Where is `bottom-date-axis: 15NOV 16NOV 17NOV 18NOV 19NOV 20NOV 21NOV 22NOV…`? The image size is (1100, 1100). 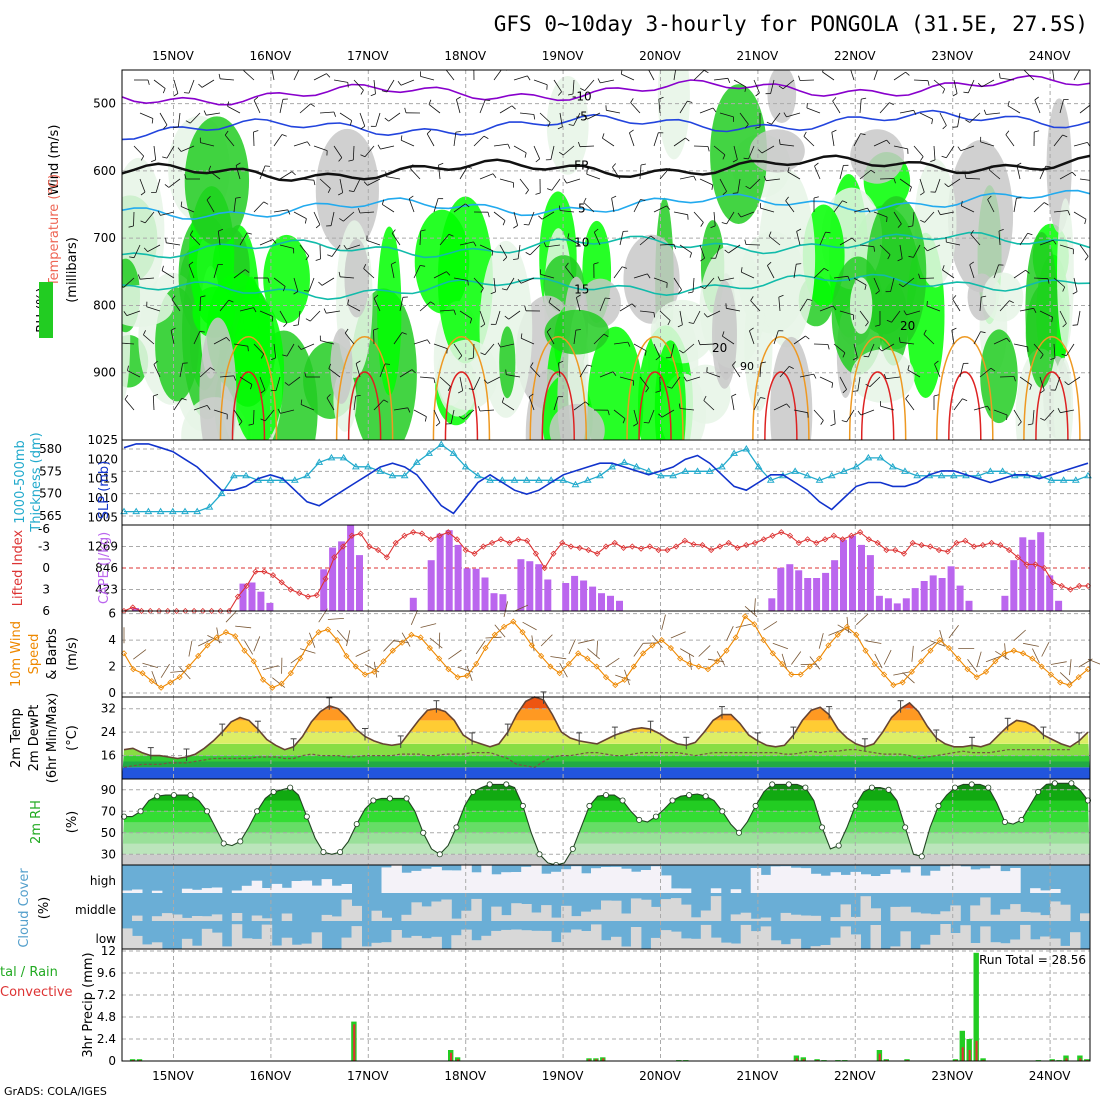 bottom-date-axis: 15NOV 16NOV 17NOV 18NOV 19NOV 20NOV 21NOV 22NOV… is located at coordinates (611, 1076).